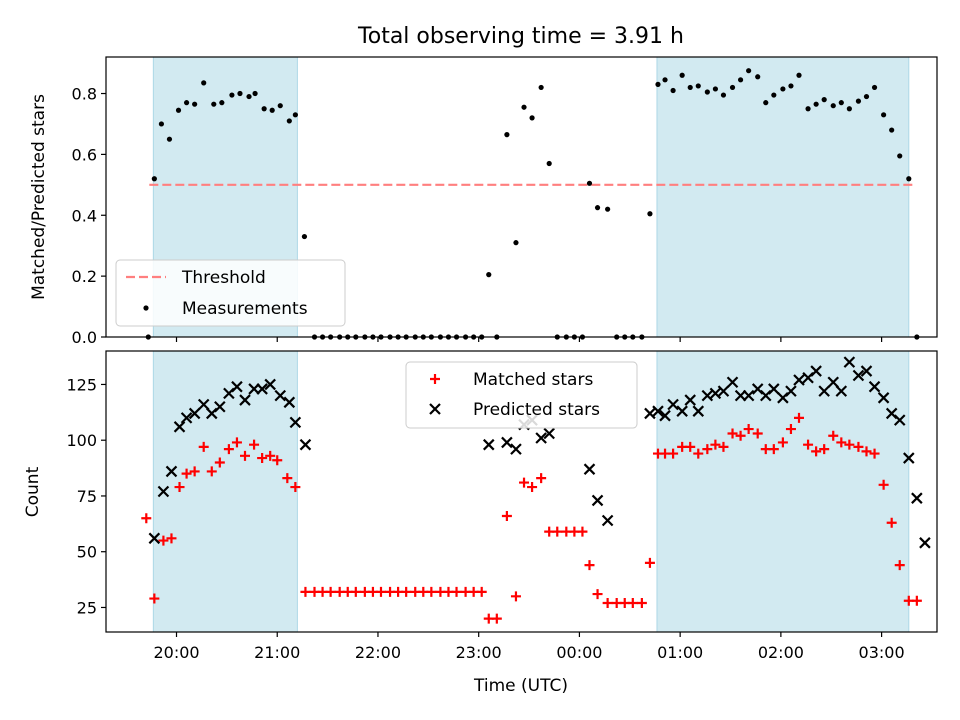 This screenshot has width=960, height=720. Describe the element at coordinates (521, 395) in the screenshot. I see `bottom-legend-box` at that location.